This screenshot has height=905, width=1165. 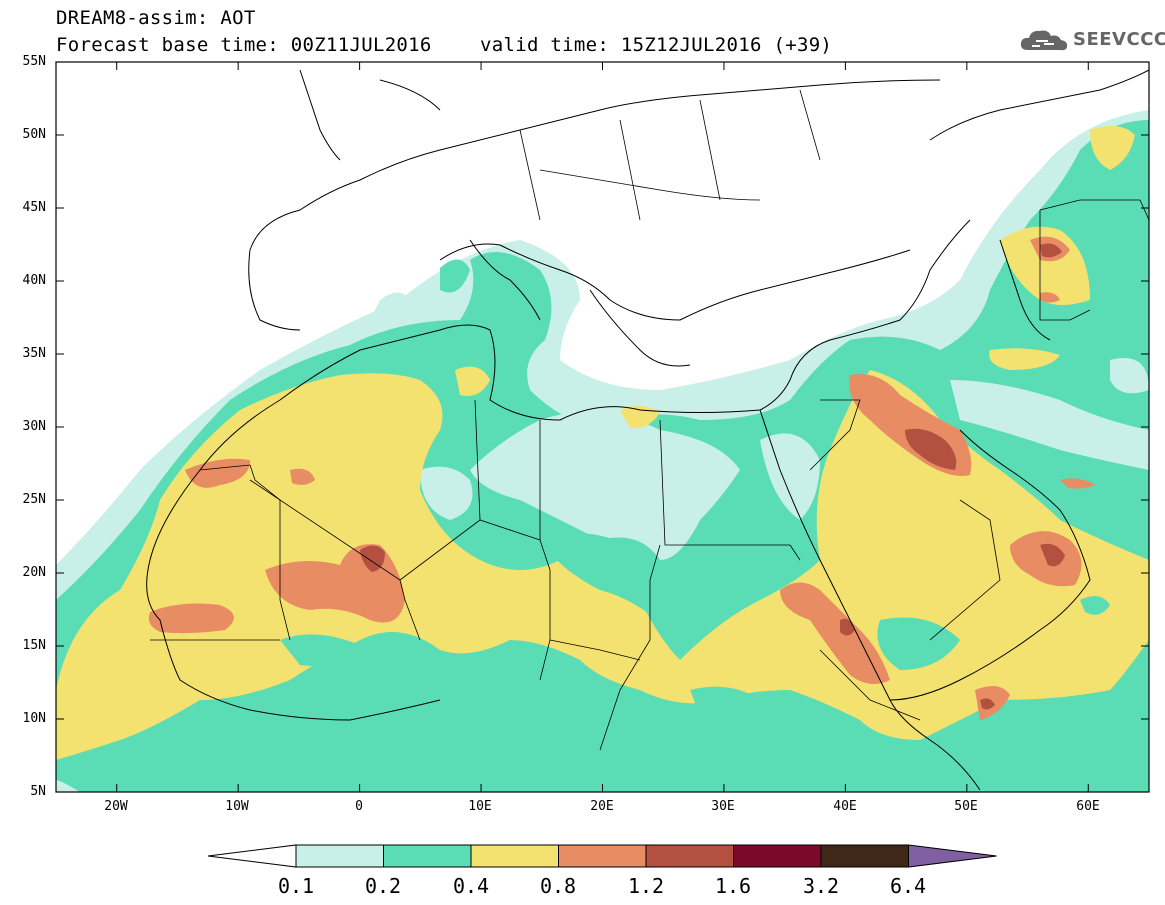 I want to click on lat-label: 40N, so click(x=34, y=280).